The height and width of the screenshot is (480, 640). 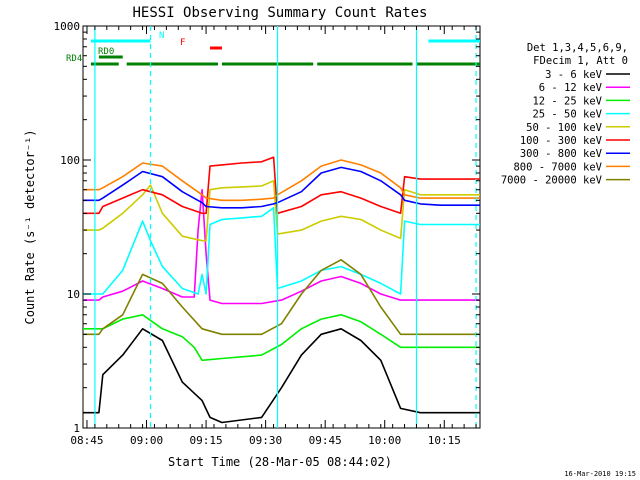 I want to click on y-tick-label-1000: 1000, so click(x=67, y=26).